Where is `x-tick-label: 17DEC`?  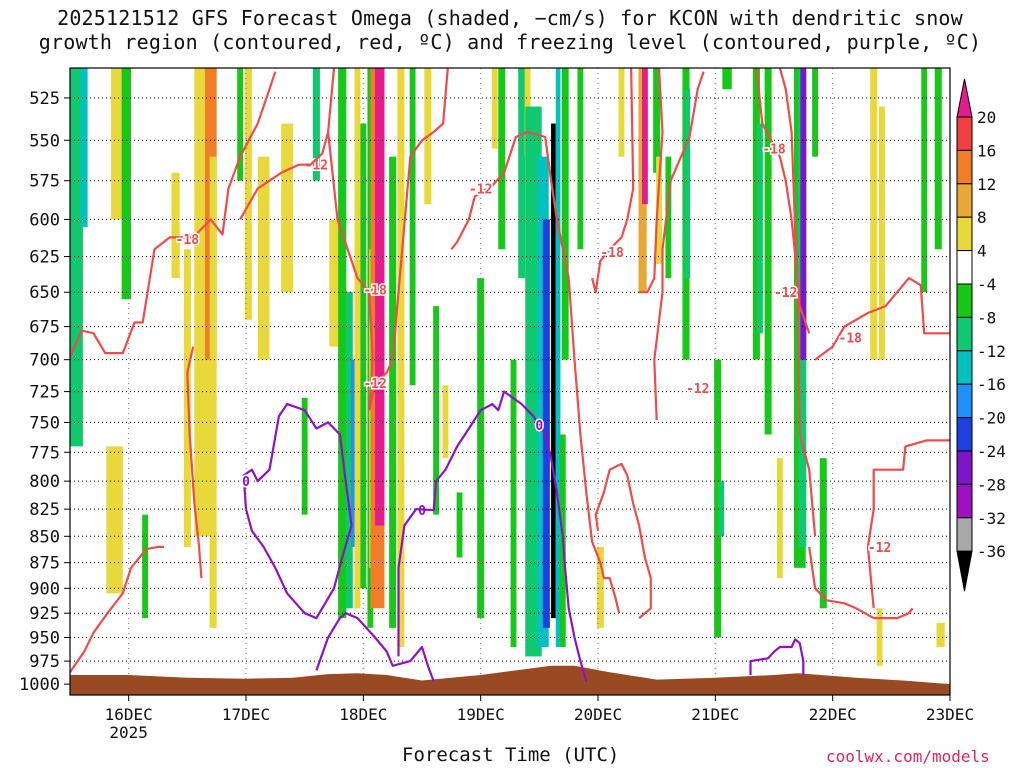
x-tick-label: 17DEC is located at coordinates (246, 714).